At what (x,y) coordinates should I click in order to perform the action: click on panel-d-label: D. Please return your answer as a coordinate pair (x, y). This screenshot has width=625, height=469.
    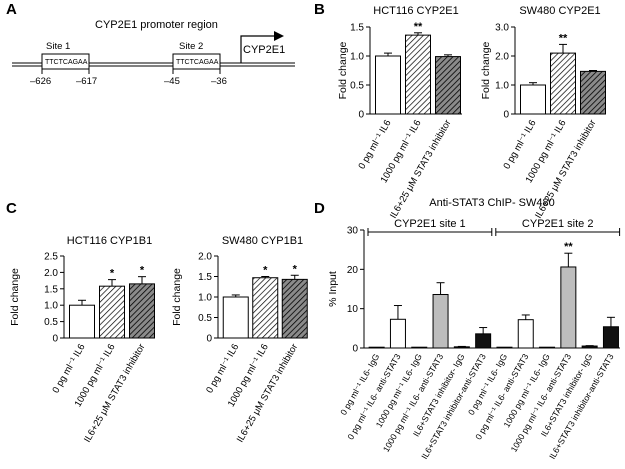
    Looking at the image, I should click on (319, 208).